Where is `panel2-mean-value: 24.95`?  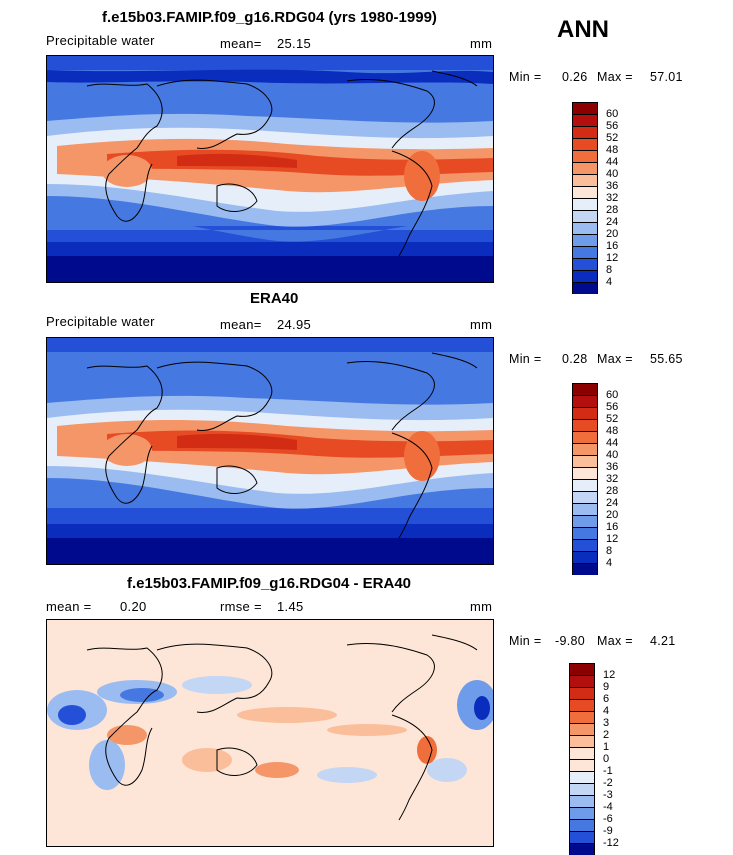 panel2-mean-value: 24.95 is located at coordinates (294, 324).